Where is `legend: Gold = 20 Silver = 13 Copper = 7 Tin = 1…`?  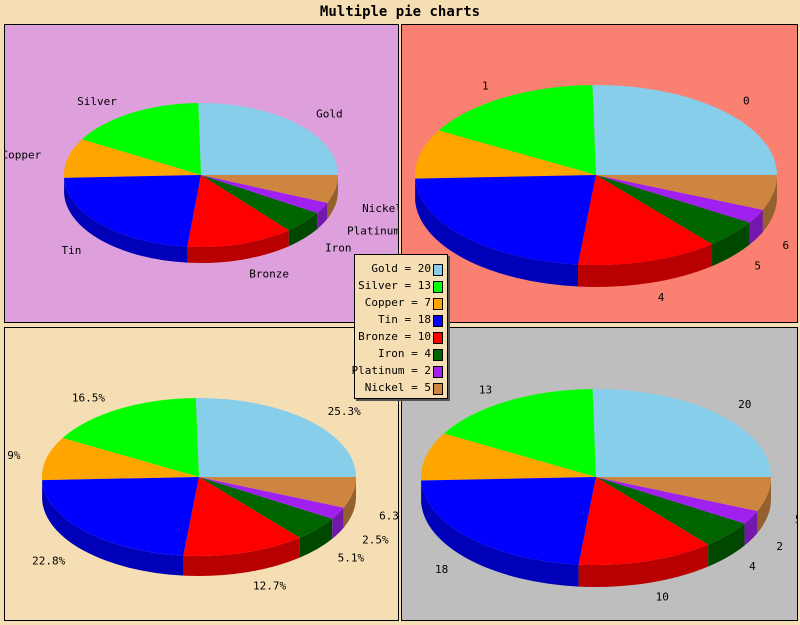 legend: Gold = 20 Silver = 13 Copper = 7 Tin = 1… is located at coordinates (399, 326).